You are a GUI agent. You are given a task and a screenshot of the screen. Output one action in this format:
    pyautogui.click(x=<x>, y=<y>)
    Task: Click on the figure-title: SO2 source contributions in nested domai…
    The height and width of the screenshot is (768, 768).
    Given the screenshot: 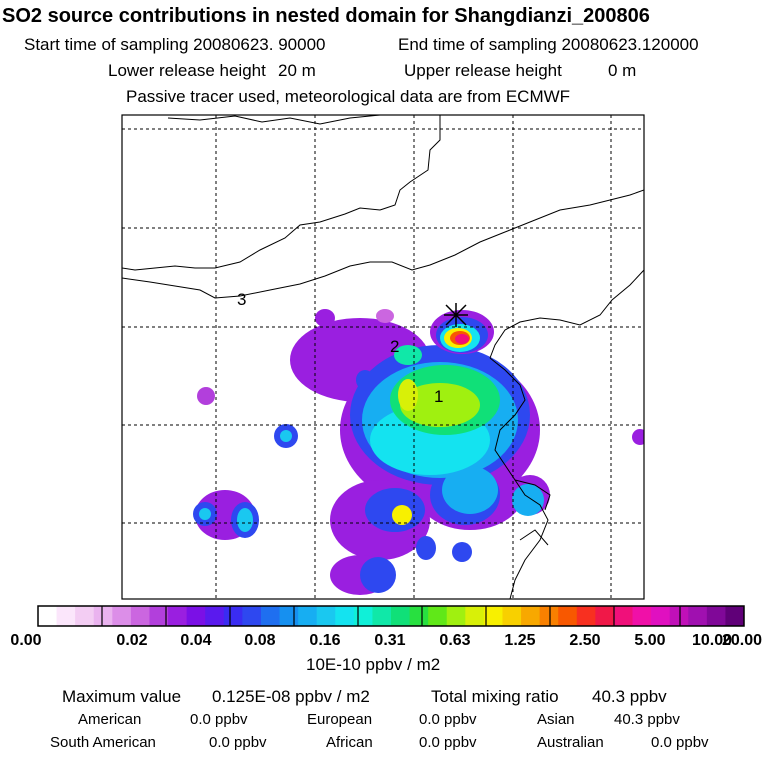 What is the action you would take?
    pyautogui.click(x=326, y=16)
    